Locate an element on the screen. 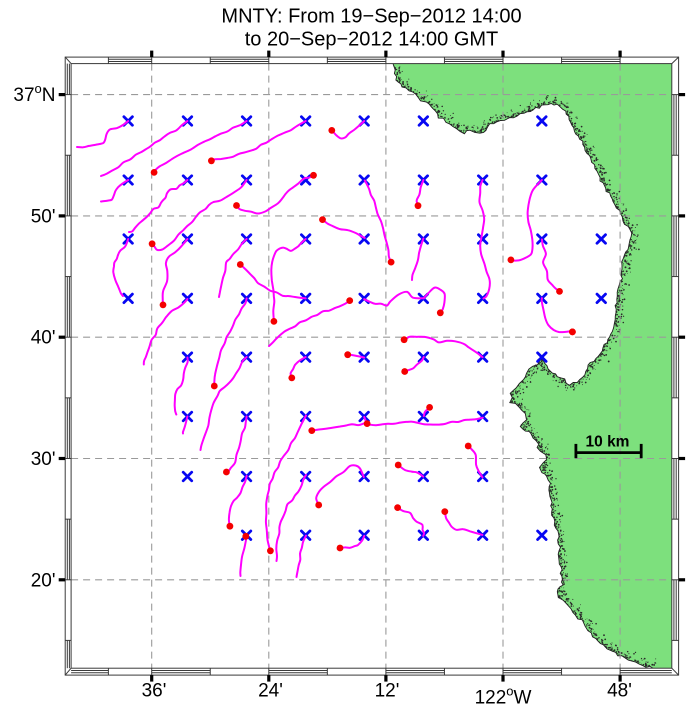  svg-text: 24' is located at coordinates (270, 691).